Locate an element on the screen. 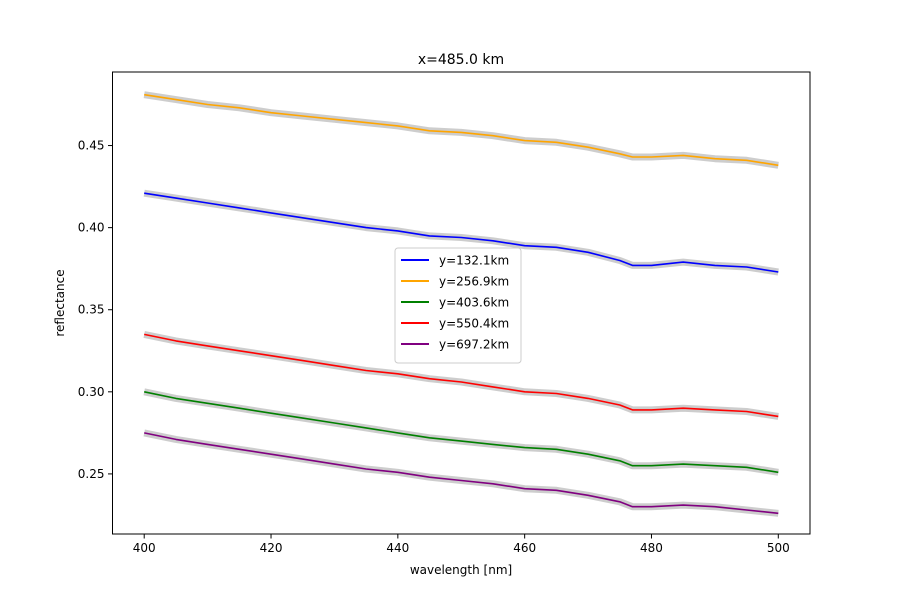  x-tick-label: 460 is located at coordinates (524, 548).